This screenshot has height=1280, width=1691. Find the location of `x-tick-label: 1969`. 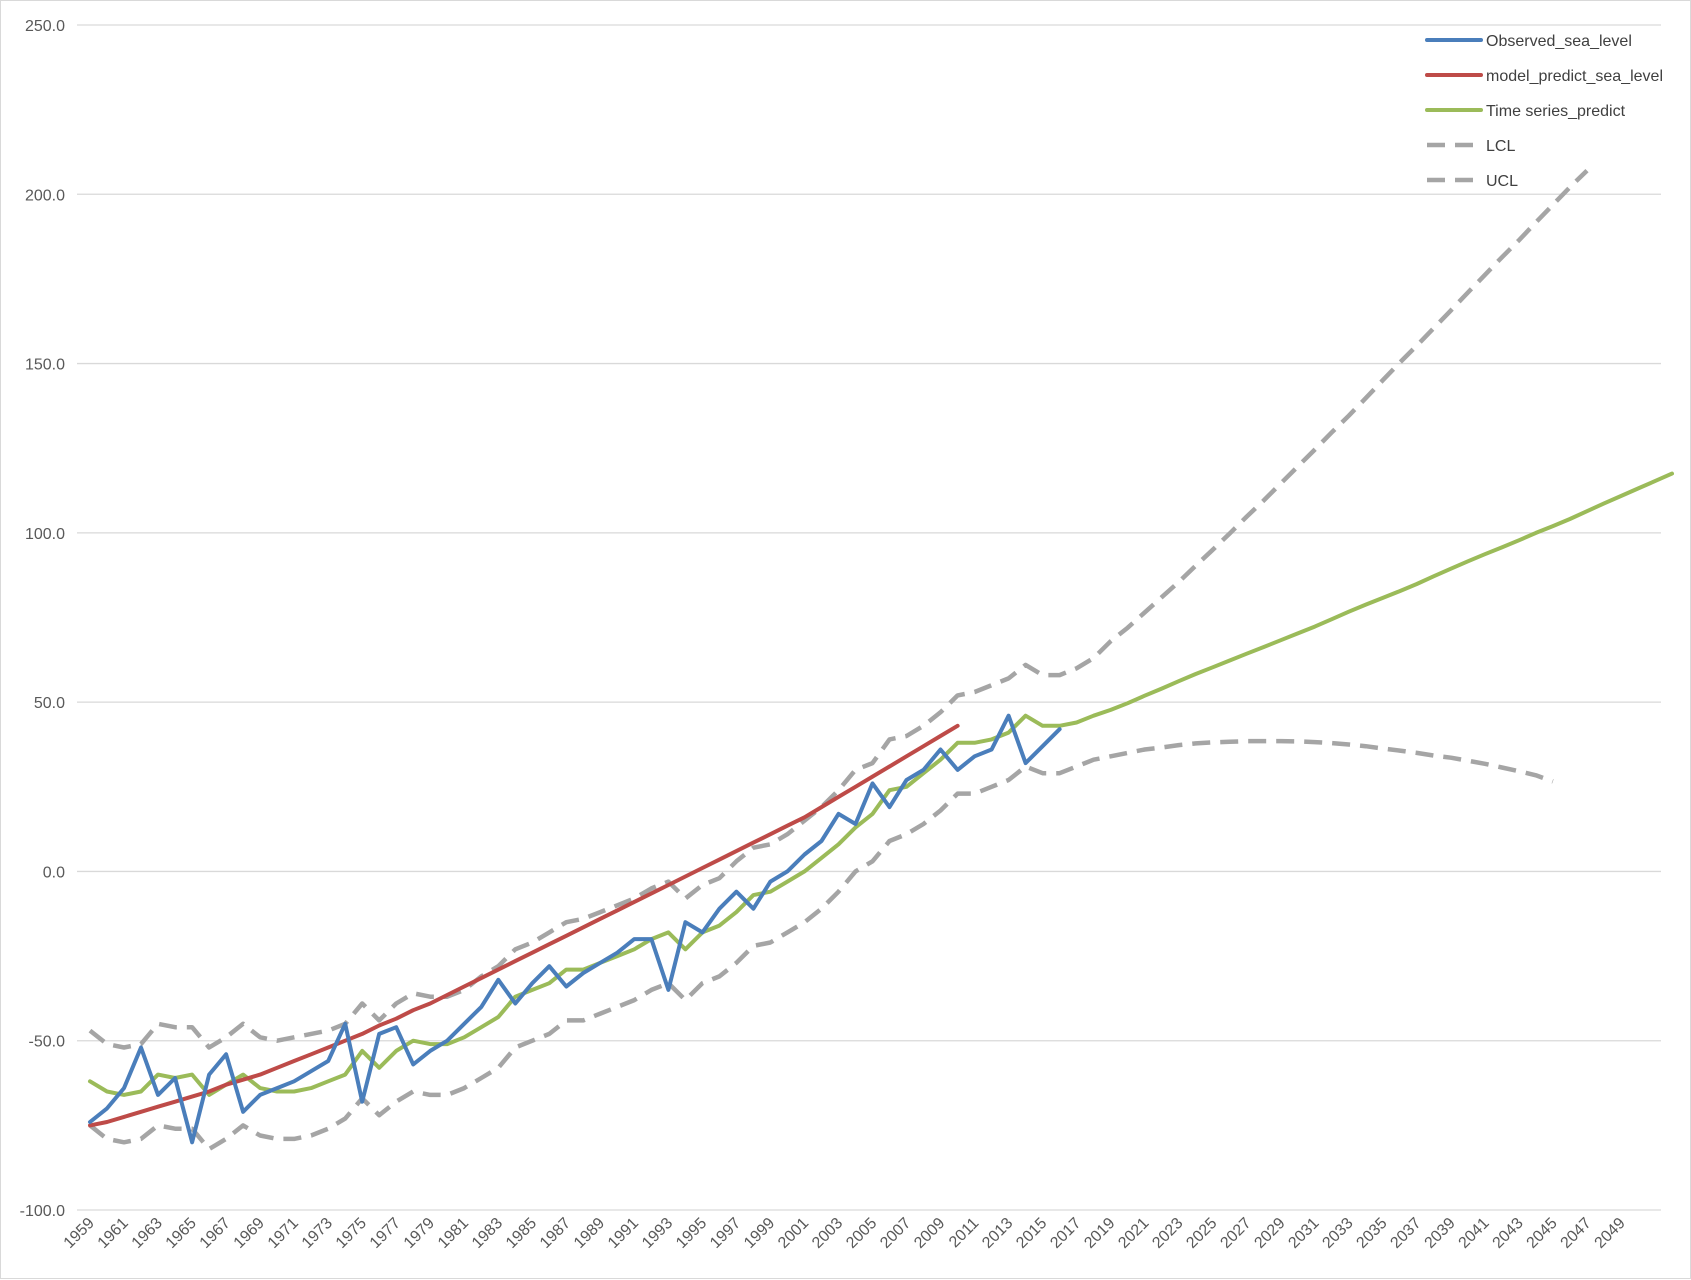

x-tick-label: 1969 is located at coordinates (249, 1233).